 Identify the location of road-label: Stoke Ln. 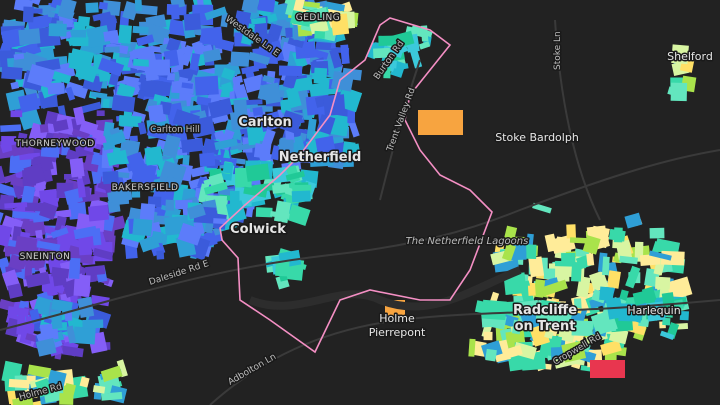
(558, 50).